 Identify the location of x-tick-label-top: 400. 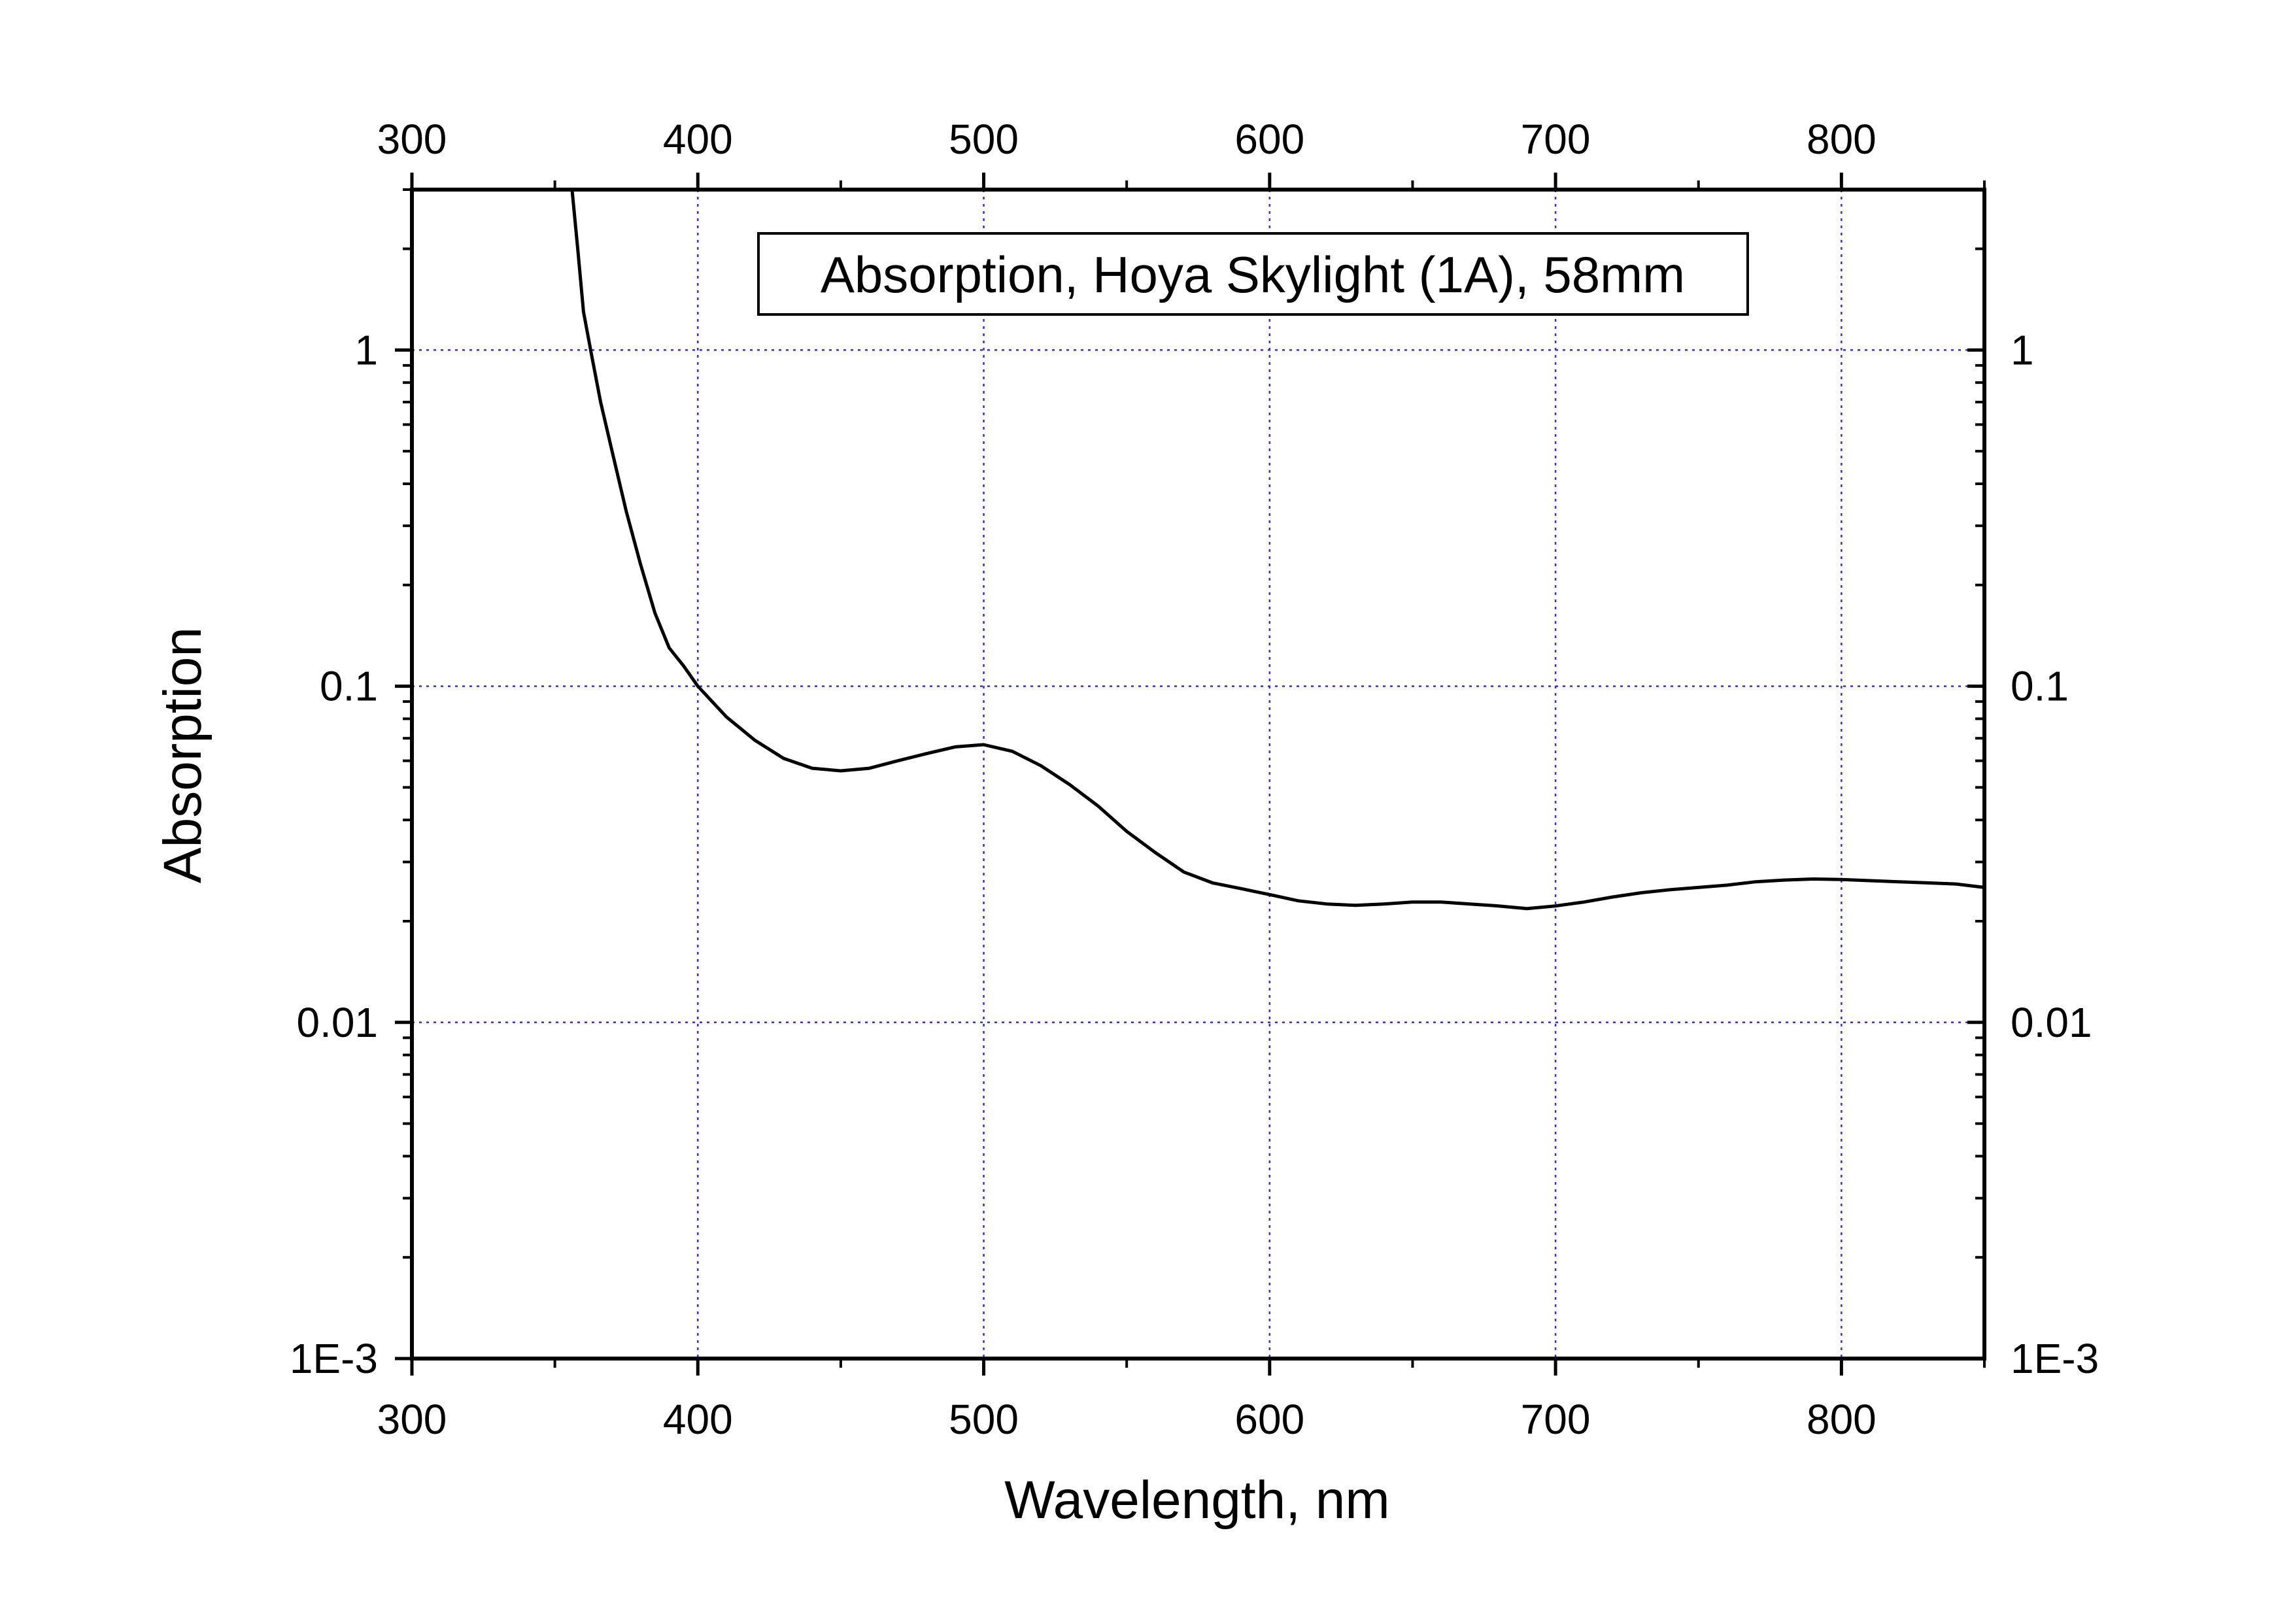
(698, 139).